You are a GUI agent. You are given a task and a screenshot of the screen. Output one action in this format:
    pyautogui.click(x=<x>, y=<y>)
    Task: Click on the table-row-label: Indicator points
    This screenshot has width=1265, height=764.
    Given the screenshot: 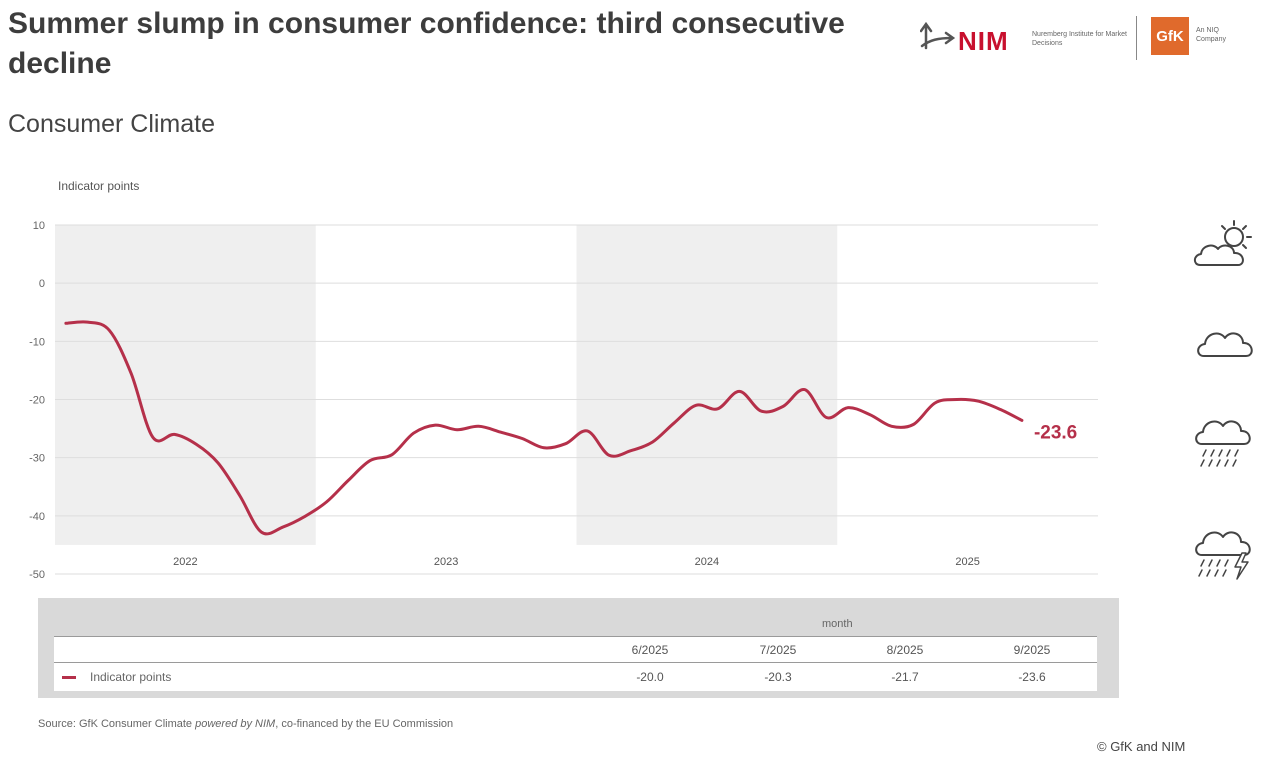 What is the action you would take?
    pyautogui.click(x=131, y=677)
    